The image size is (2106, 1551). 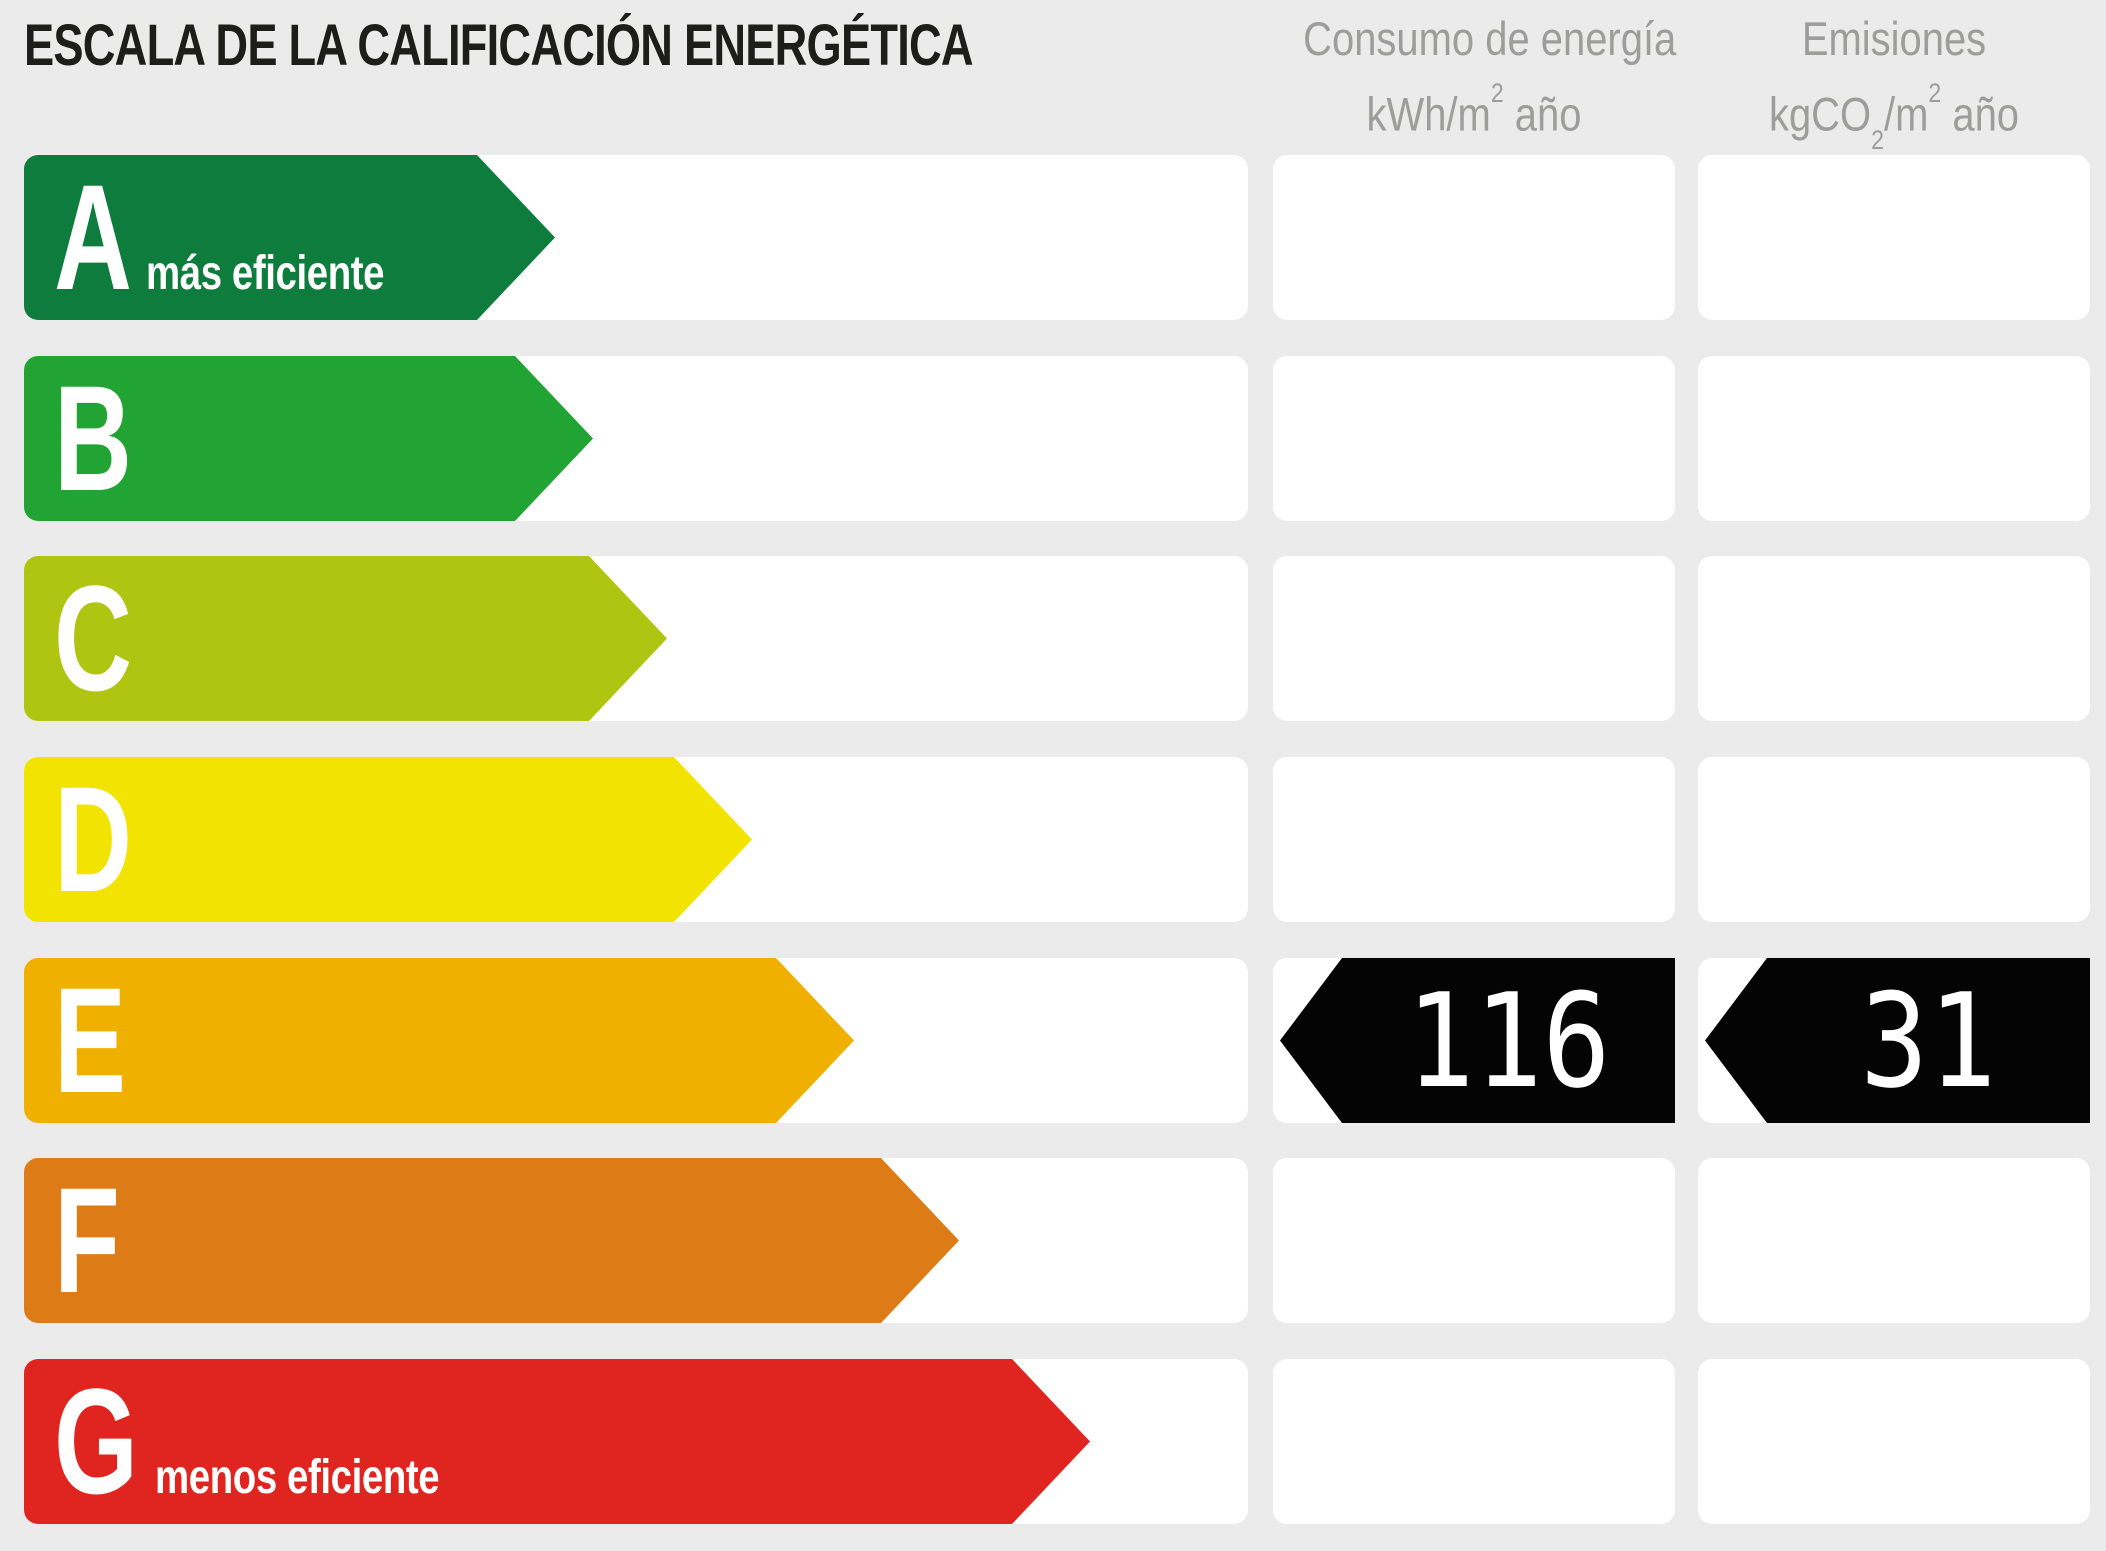 I want to click on bar-track-f: F, so click(x=636, y=1240).